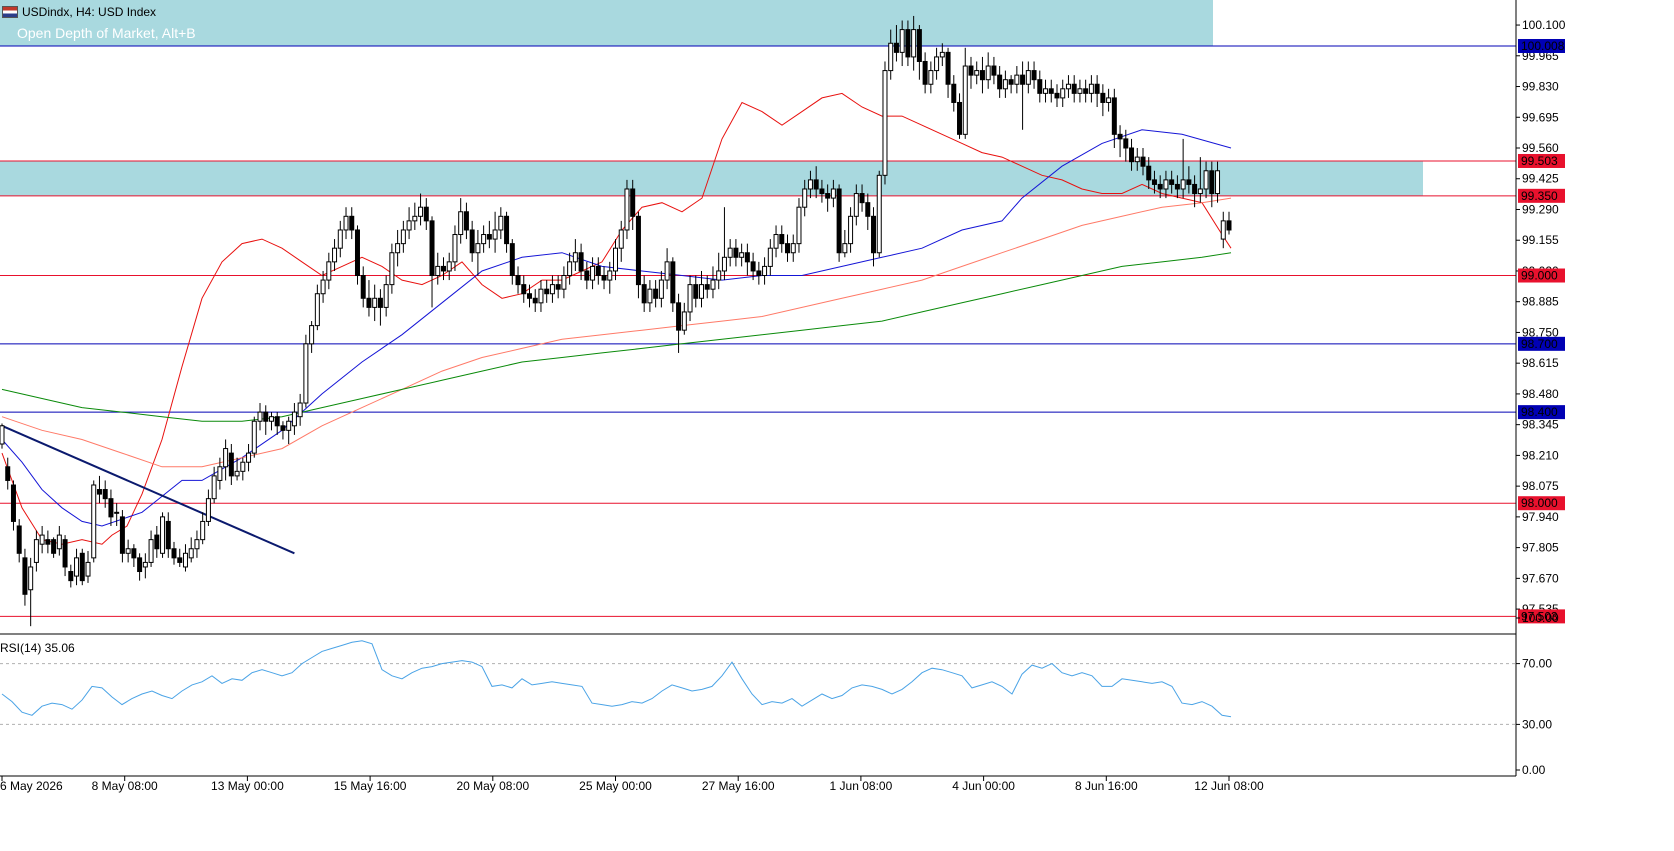 This screenshot has width=1674, height=851. Describe the element at coordinates (108, 33) in the screenshot. I see `depth-of-market-tip: Open Depth of Market, Alt+B` at that location.